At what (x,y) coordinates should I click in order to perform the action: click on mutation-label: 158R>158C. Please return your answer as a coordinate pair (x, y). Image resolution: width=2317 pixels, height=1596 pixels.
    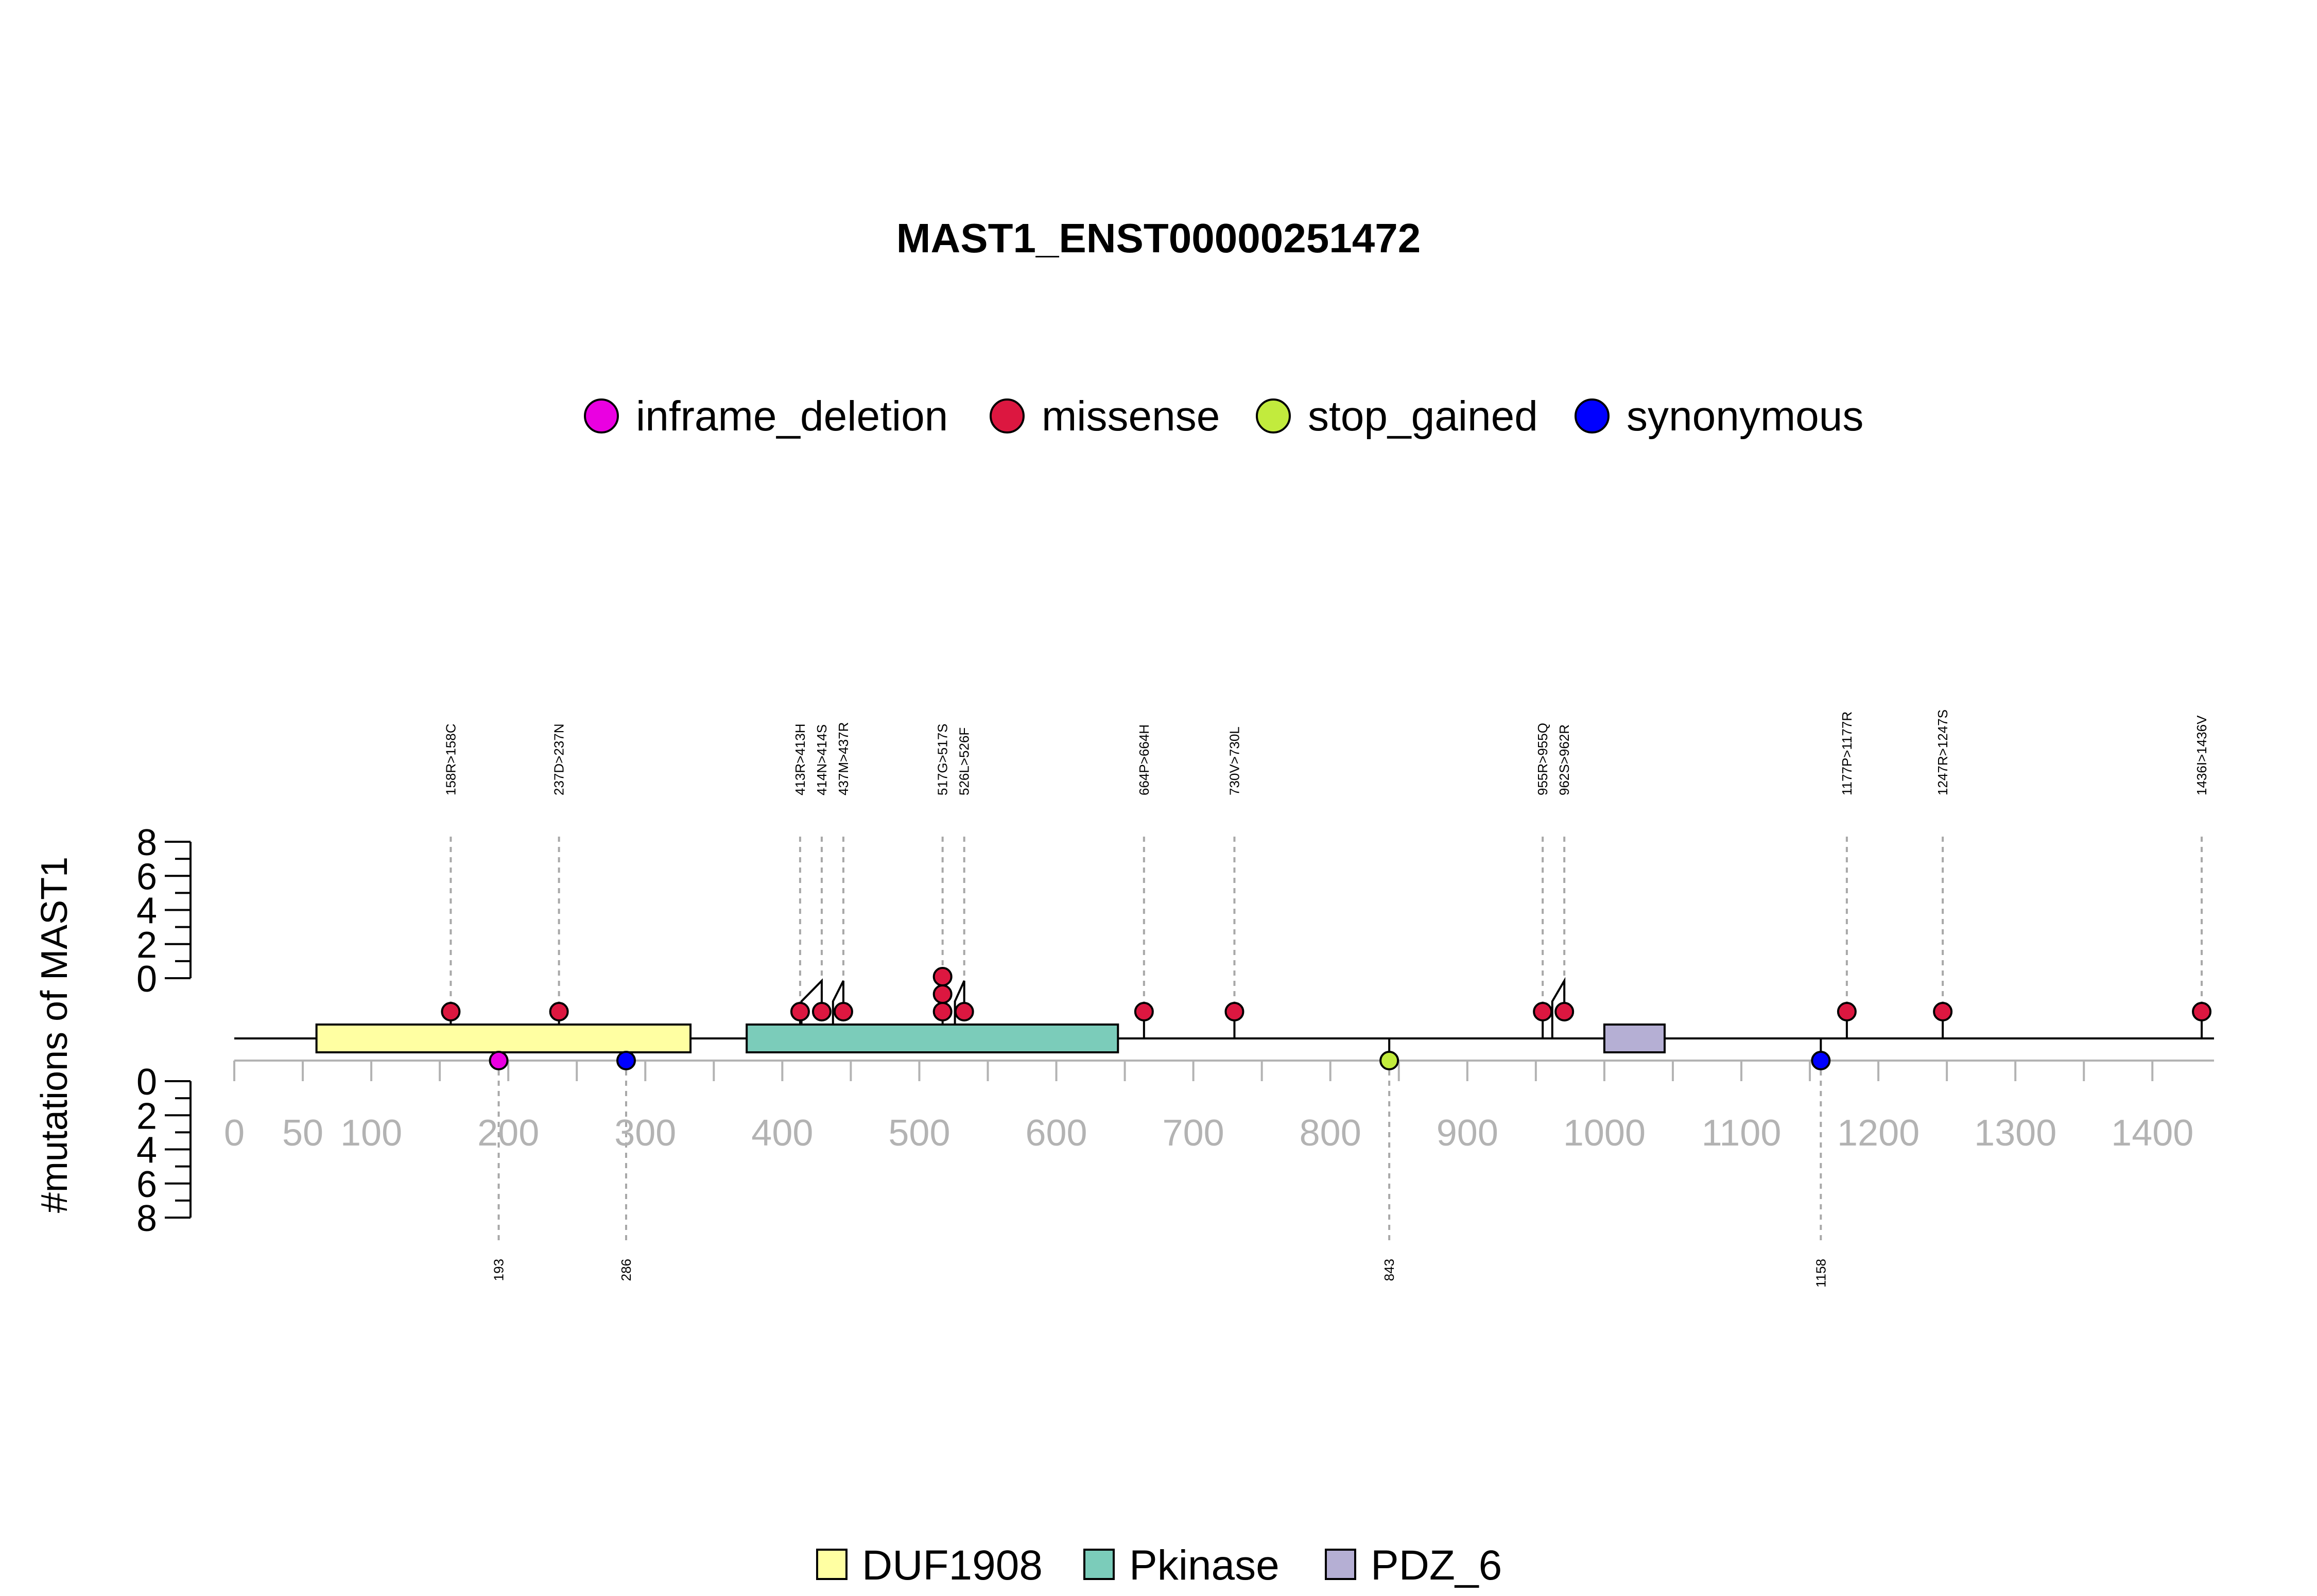
    Looking at the image, I should click on (450, 760).